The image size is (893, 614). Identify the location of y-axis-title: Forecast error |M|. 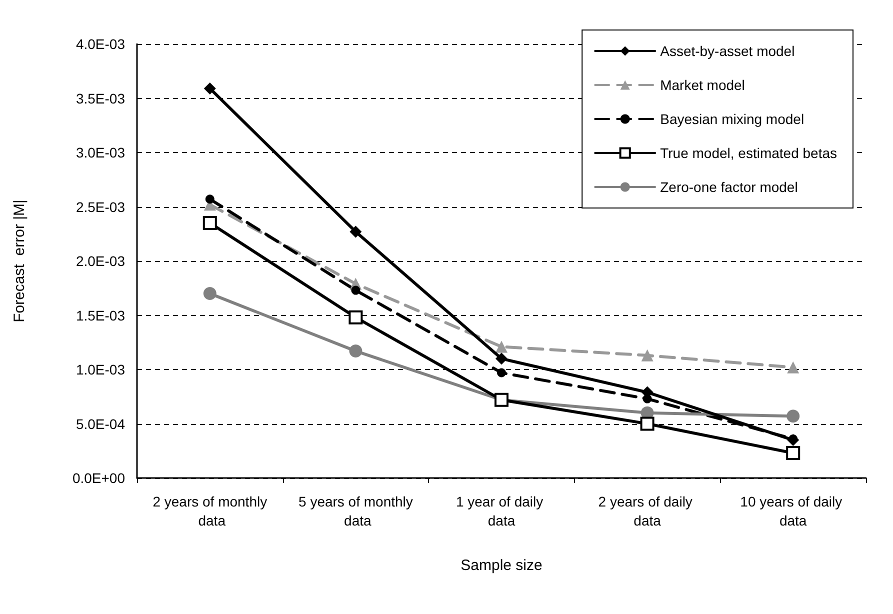
(19, 261).